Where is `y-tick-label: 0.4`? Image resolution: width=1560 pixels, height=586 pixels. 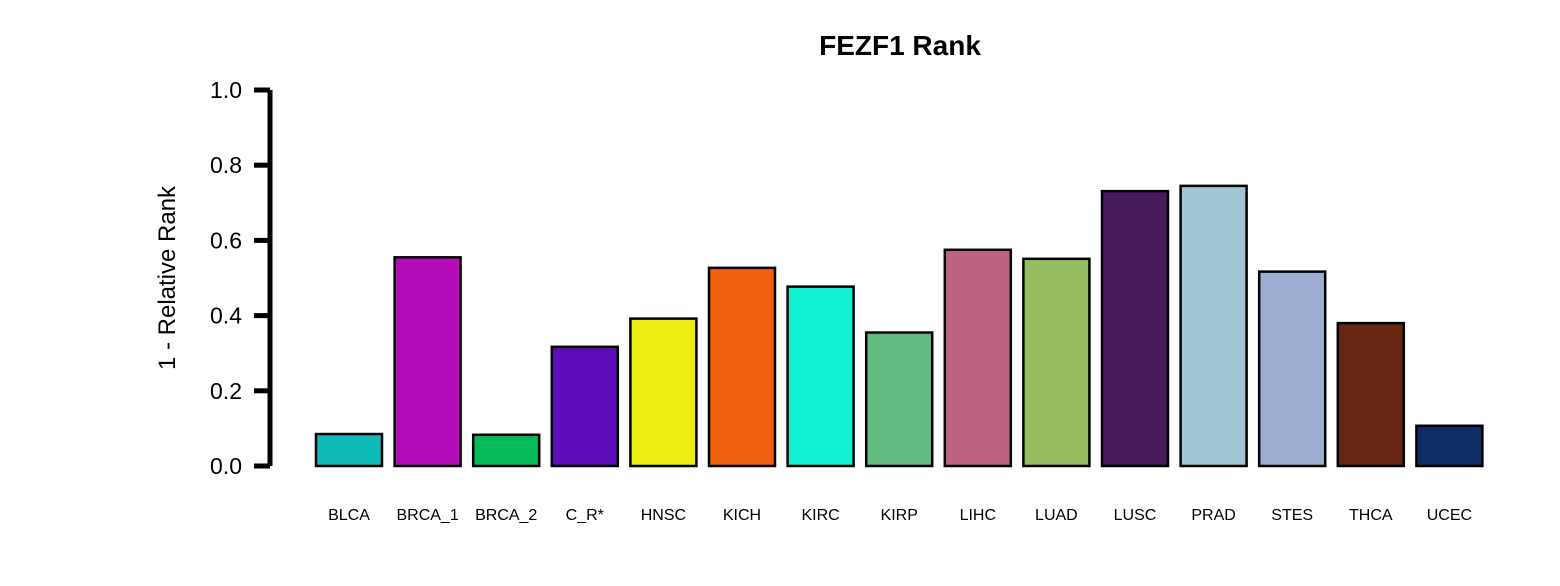 y-tick-label: 0.4 is located at coordinates (226, 316).